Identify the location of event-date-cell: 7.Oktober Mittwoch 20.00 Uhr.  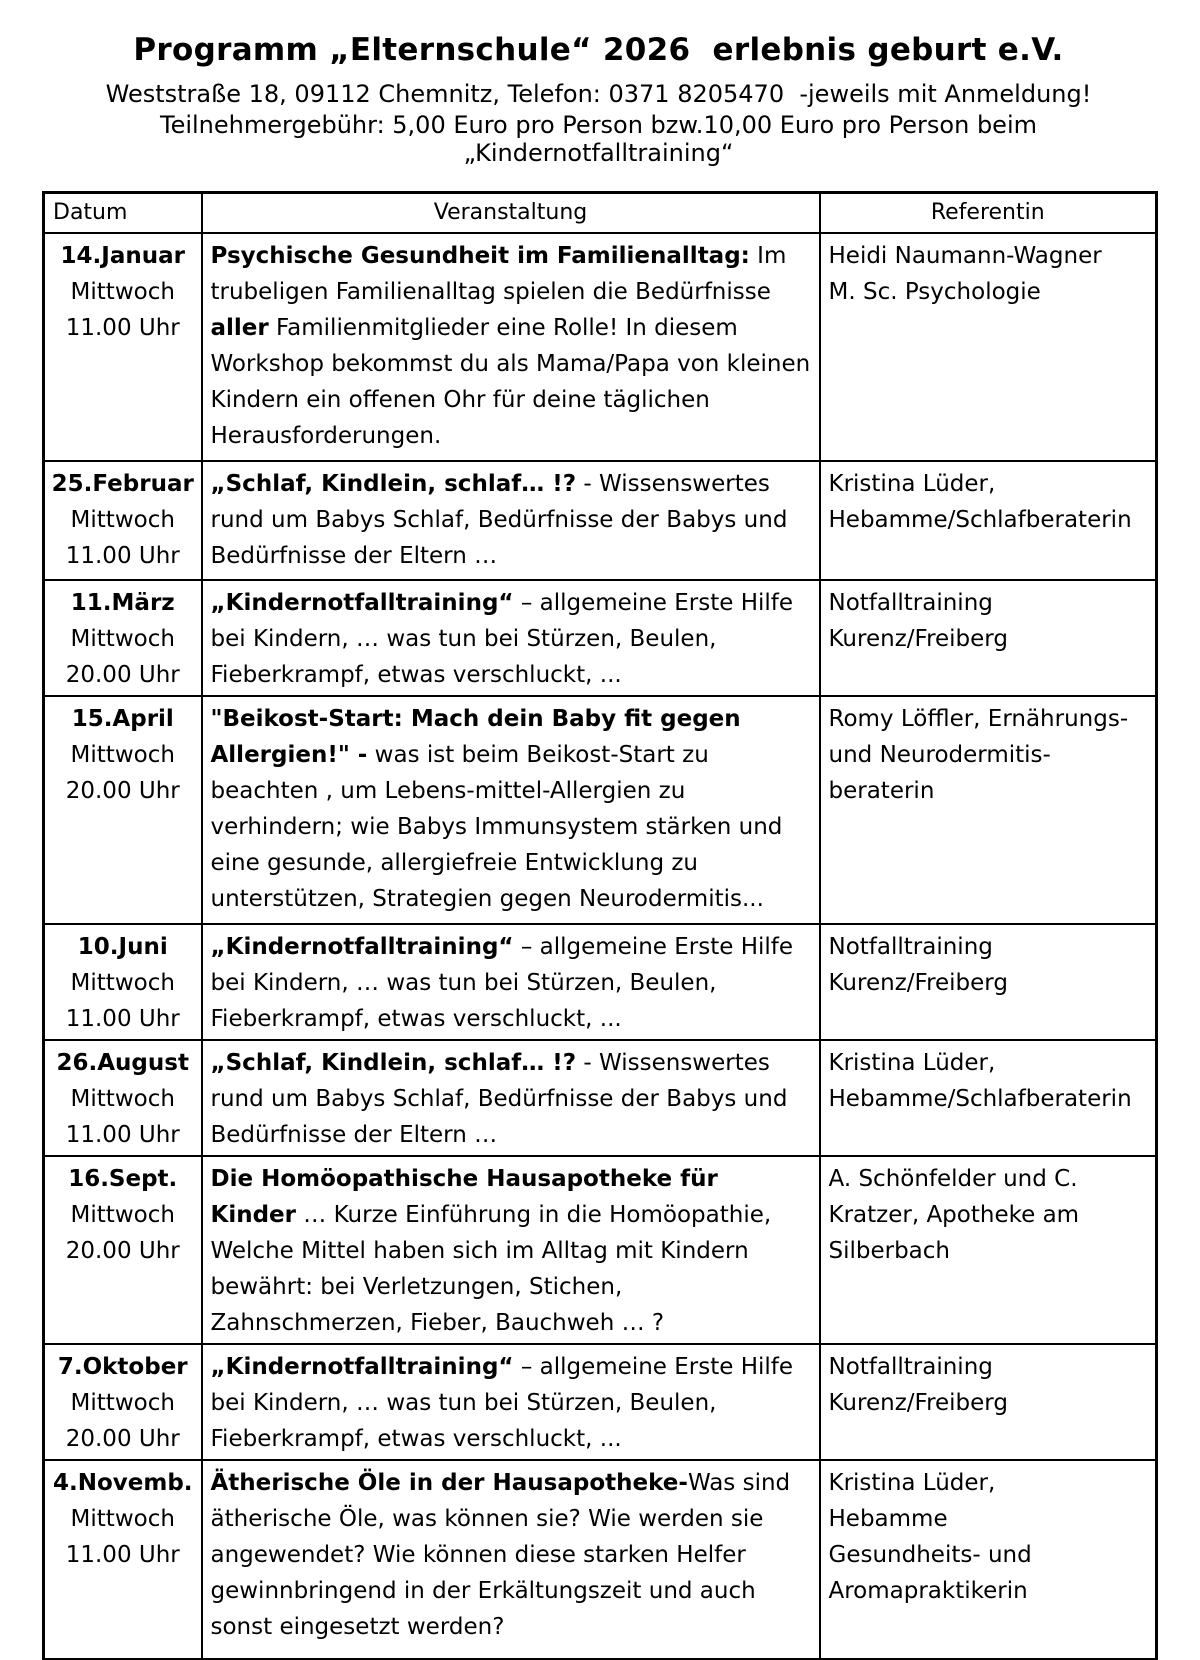
(122, 1401).